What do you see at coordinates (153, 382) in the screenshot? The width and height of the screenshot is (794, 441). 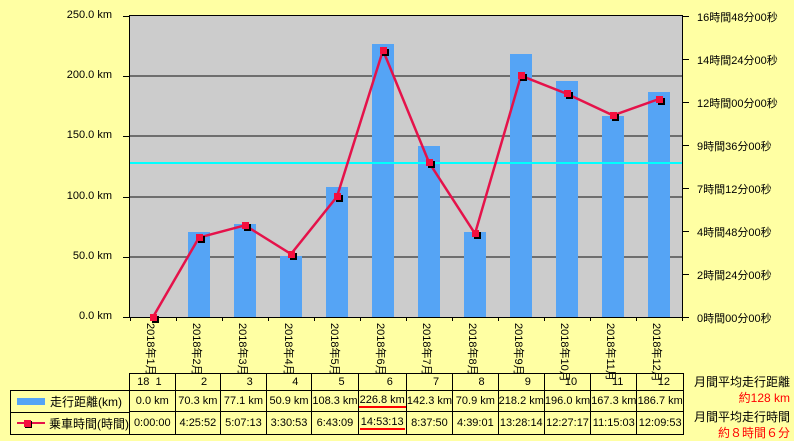 I see `table-header-cell: 18 1` at bounding box center [153, 382].